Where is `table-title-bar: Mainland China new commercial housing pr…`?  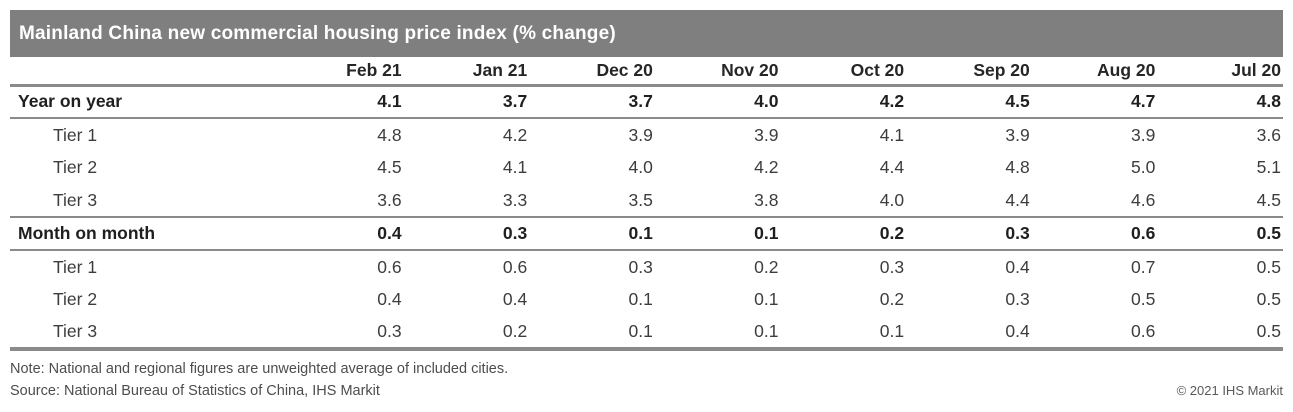
table-title-bar: Mainland China new commercial housing pr… is located at coordinates (646, 33).